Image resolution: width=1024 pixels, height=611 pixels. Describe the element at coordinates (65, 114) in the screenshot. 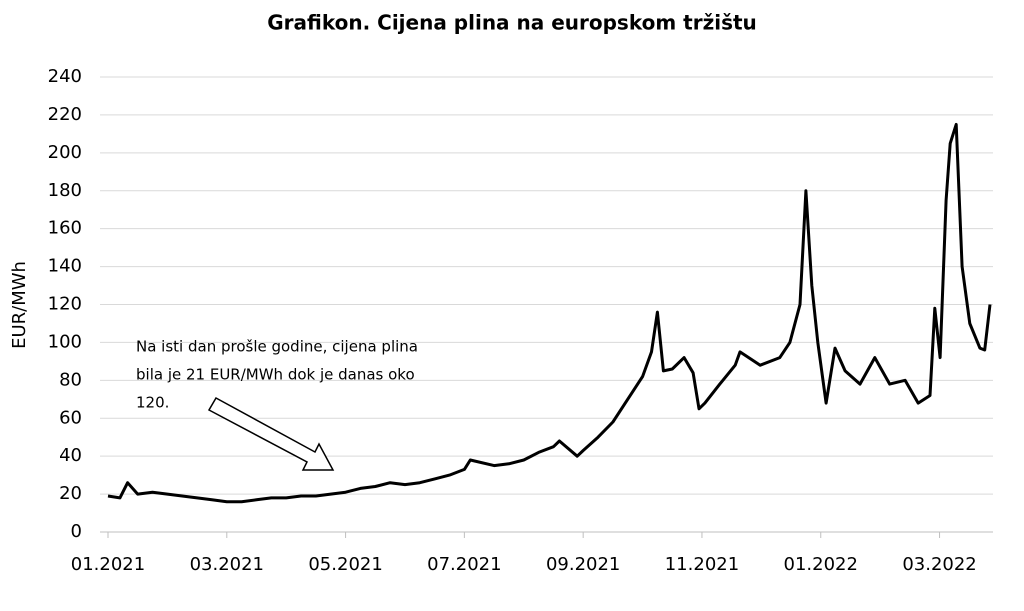

I see `y-tick-label: 220` at that location.